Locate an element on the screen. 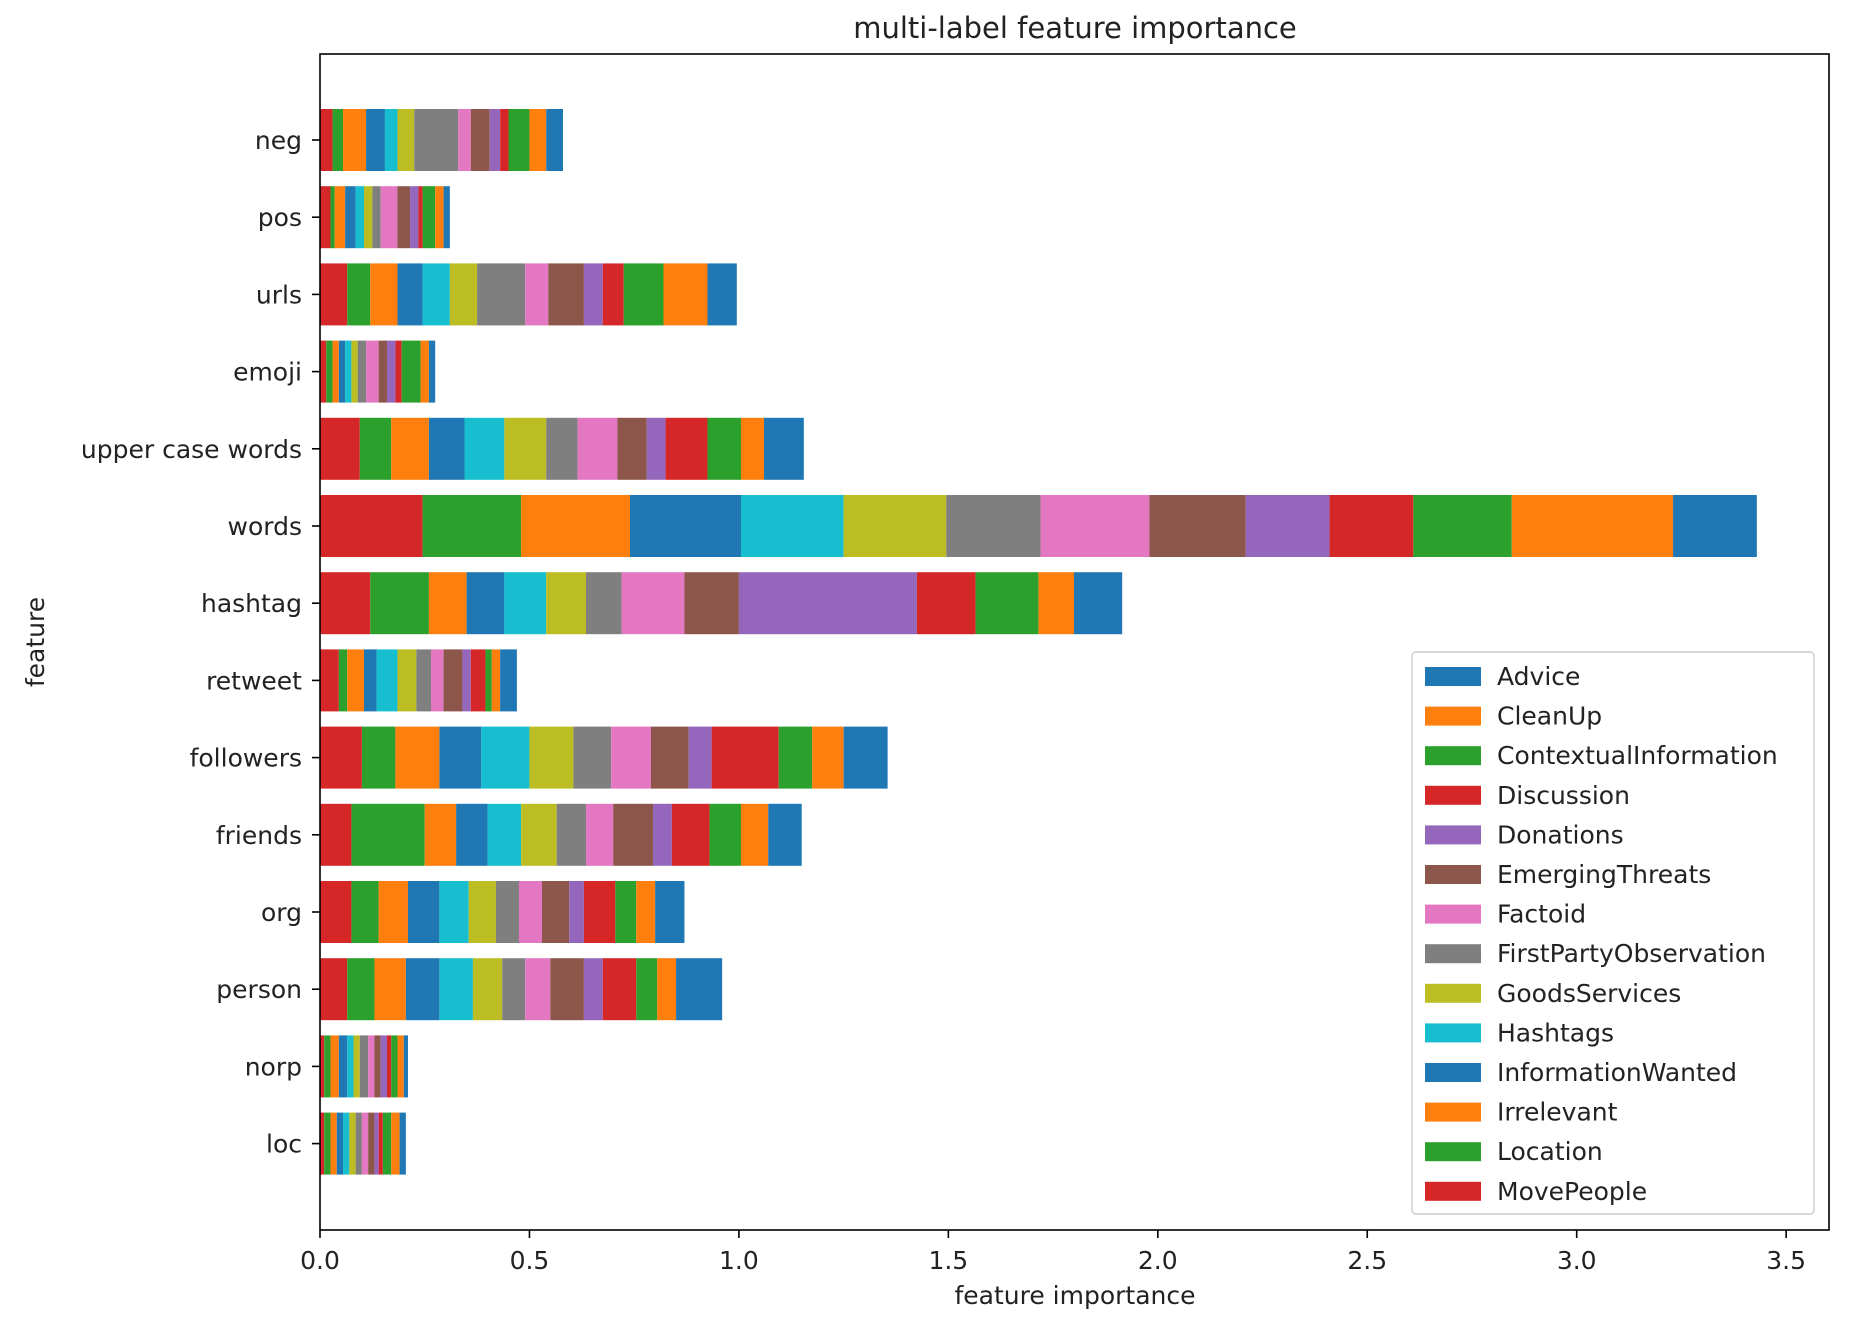  y-tick-label: norp is located at coordinates (273, 1066).